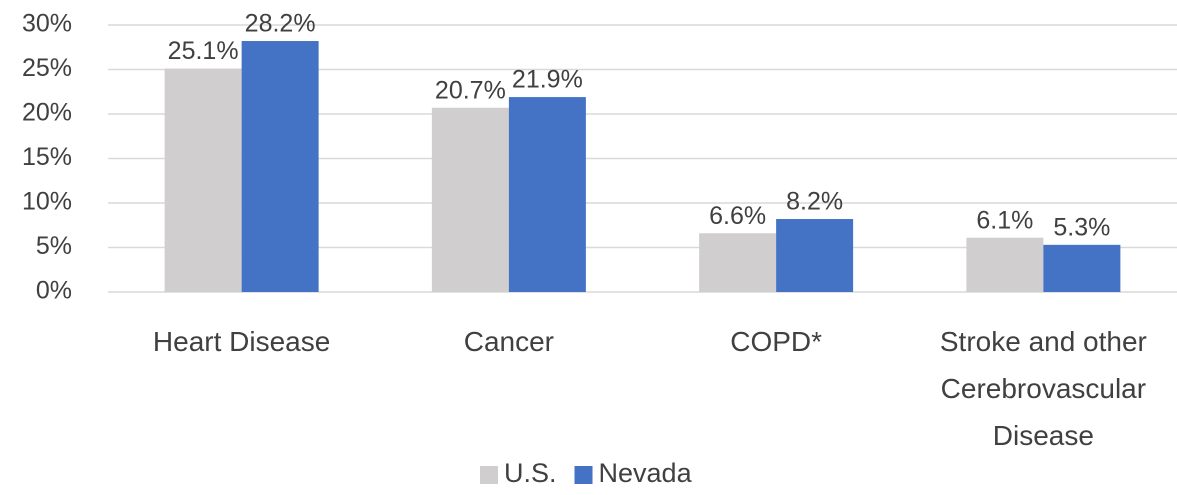 This screenshot has height=495, width=1177. What do you see at coordinates (54, 246) in the screenshot?
I see `y-tick-label: 5%` at bounding box center [54, 246].